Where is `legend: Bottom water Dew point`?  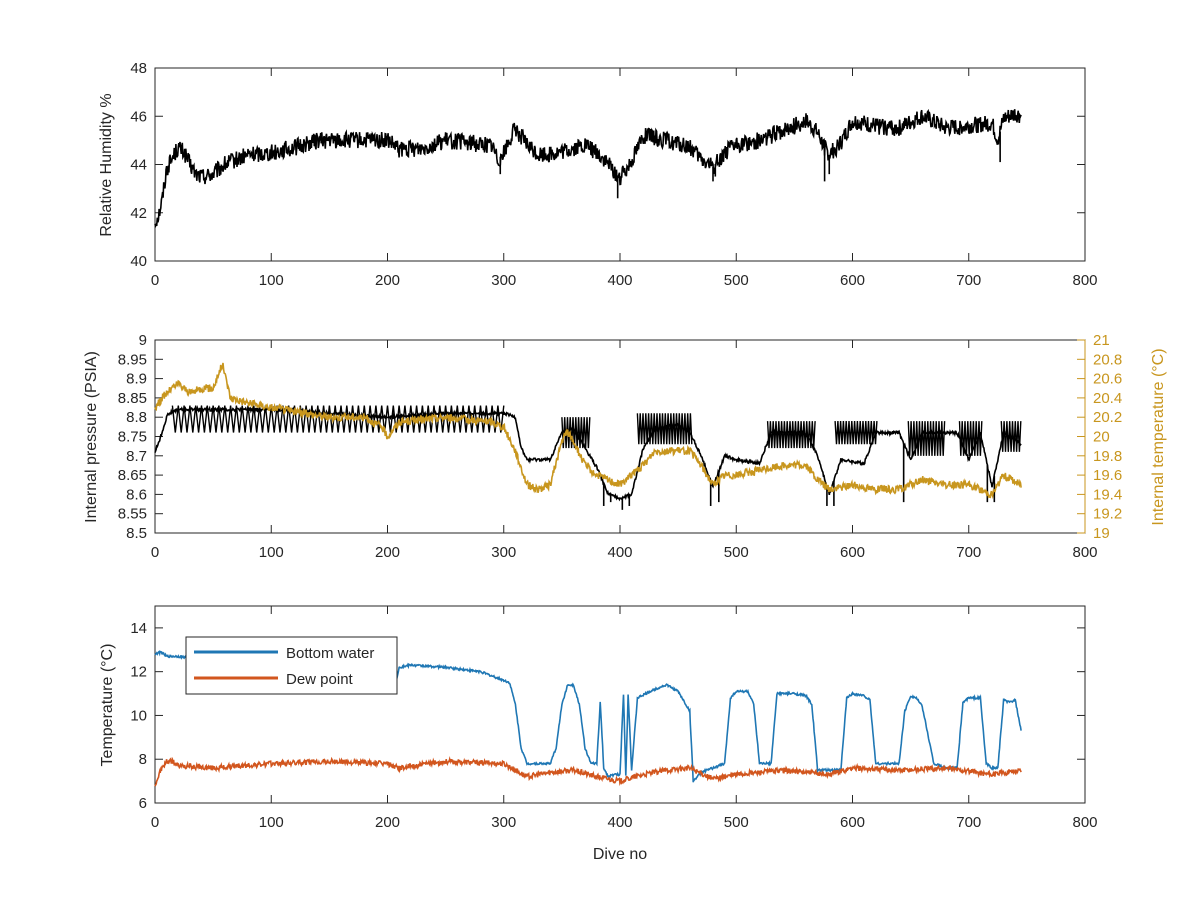 legend: Bottom water Dew point is located at coordinates (291, 665).